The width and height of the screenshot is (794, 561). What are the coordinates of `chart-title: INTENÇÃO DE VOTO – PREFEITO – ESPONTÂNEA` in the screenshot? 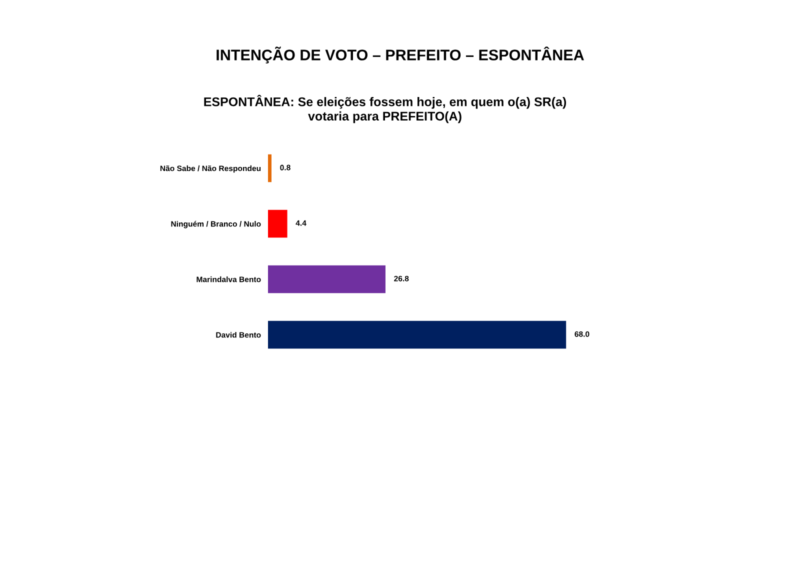 It's located at (400, 55).